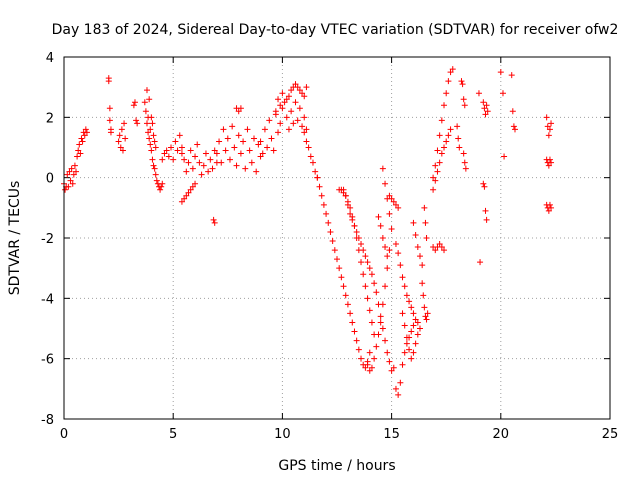 The height and width of the screenshot is (480, 640). I want to click on y-axis-label: SDTVAR / TECUs, so click(15, 238).